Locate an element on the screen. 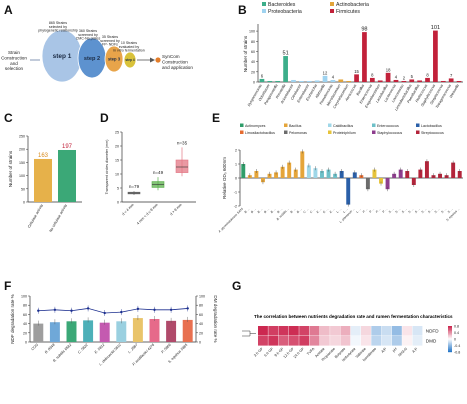 The height and width of the screenshot is (404, 467). d-ytick-label: 15 is located at coordinates (117, 161).